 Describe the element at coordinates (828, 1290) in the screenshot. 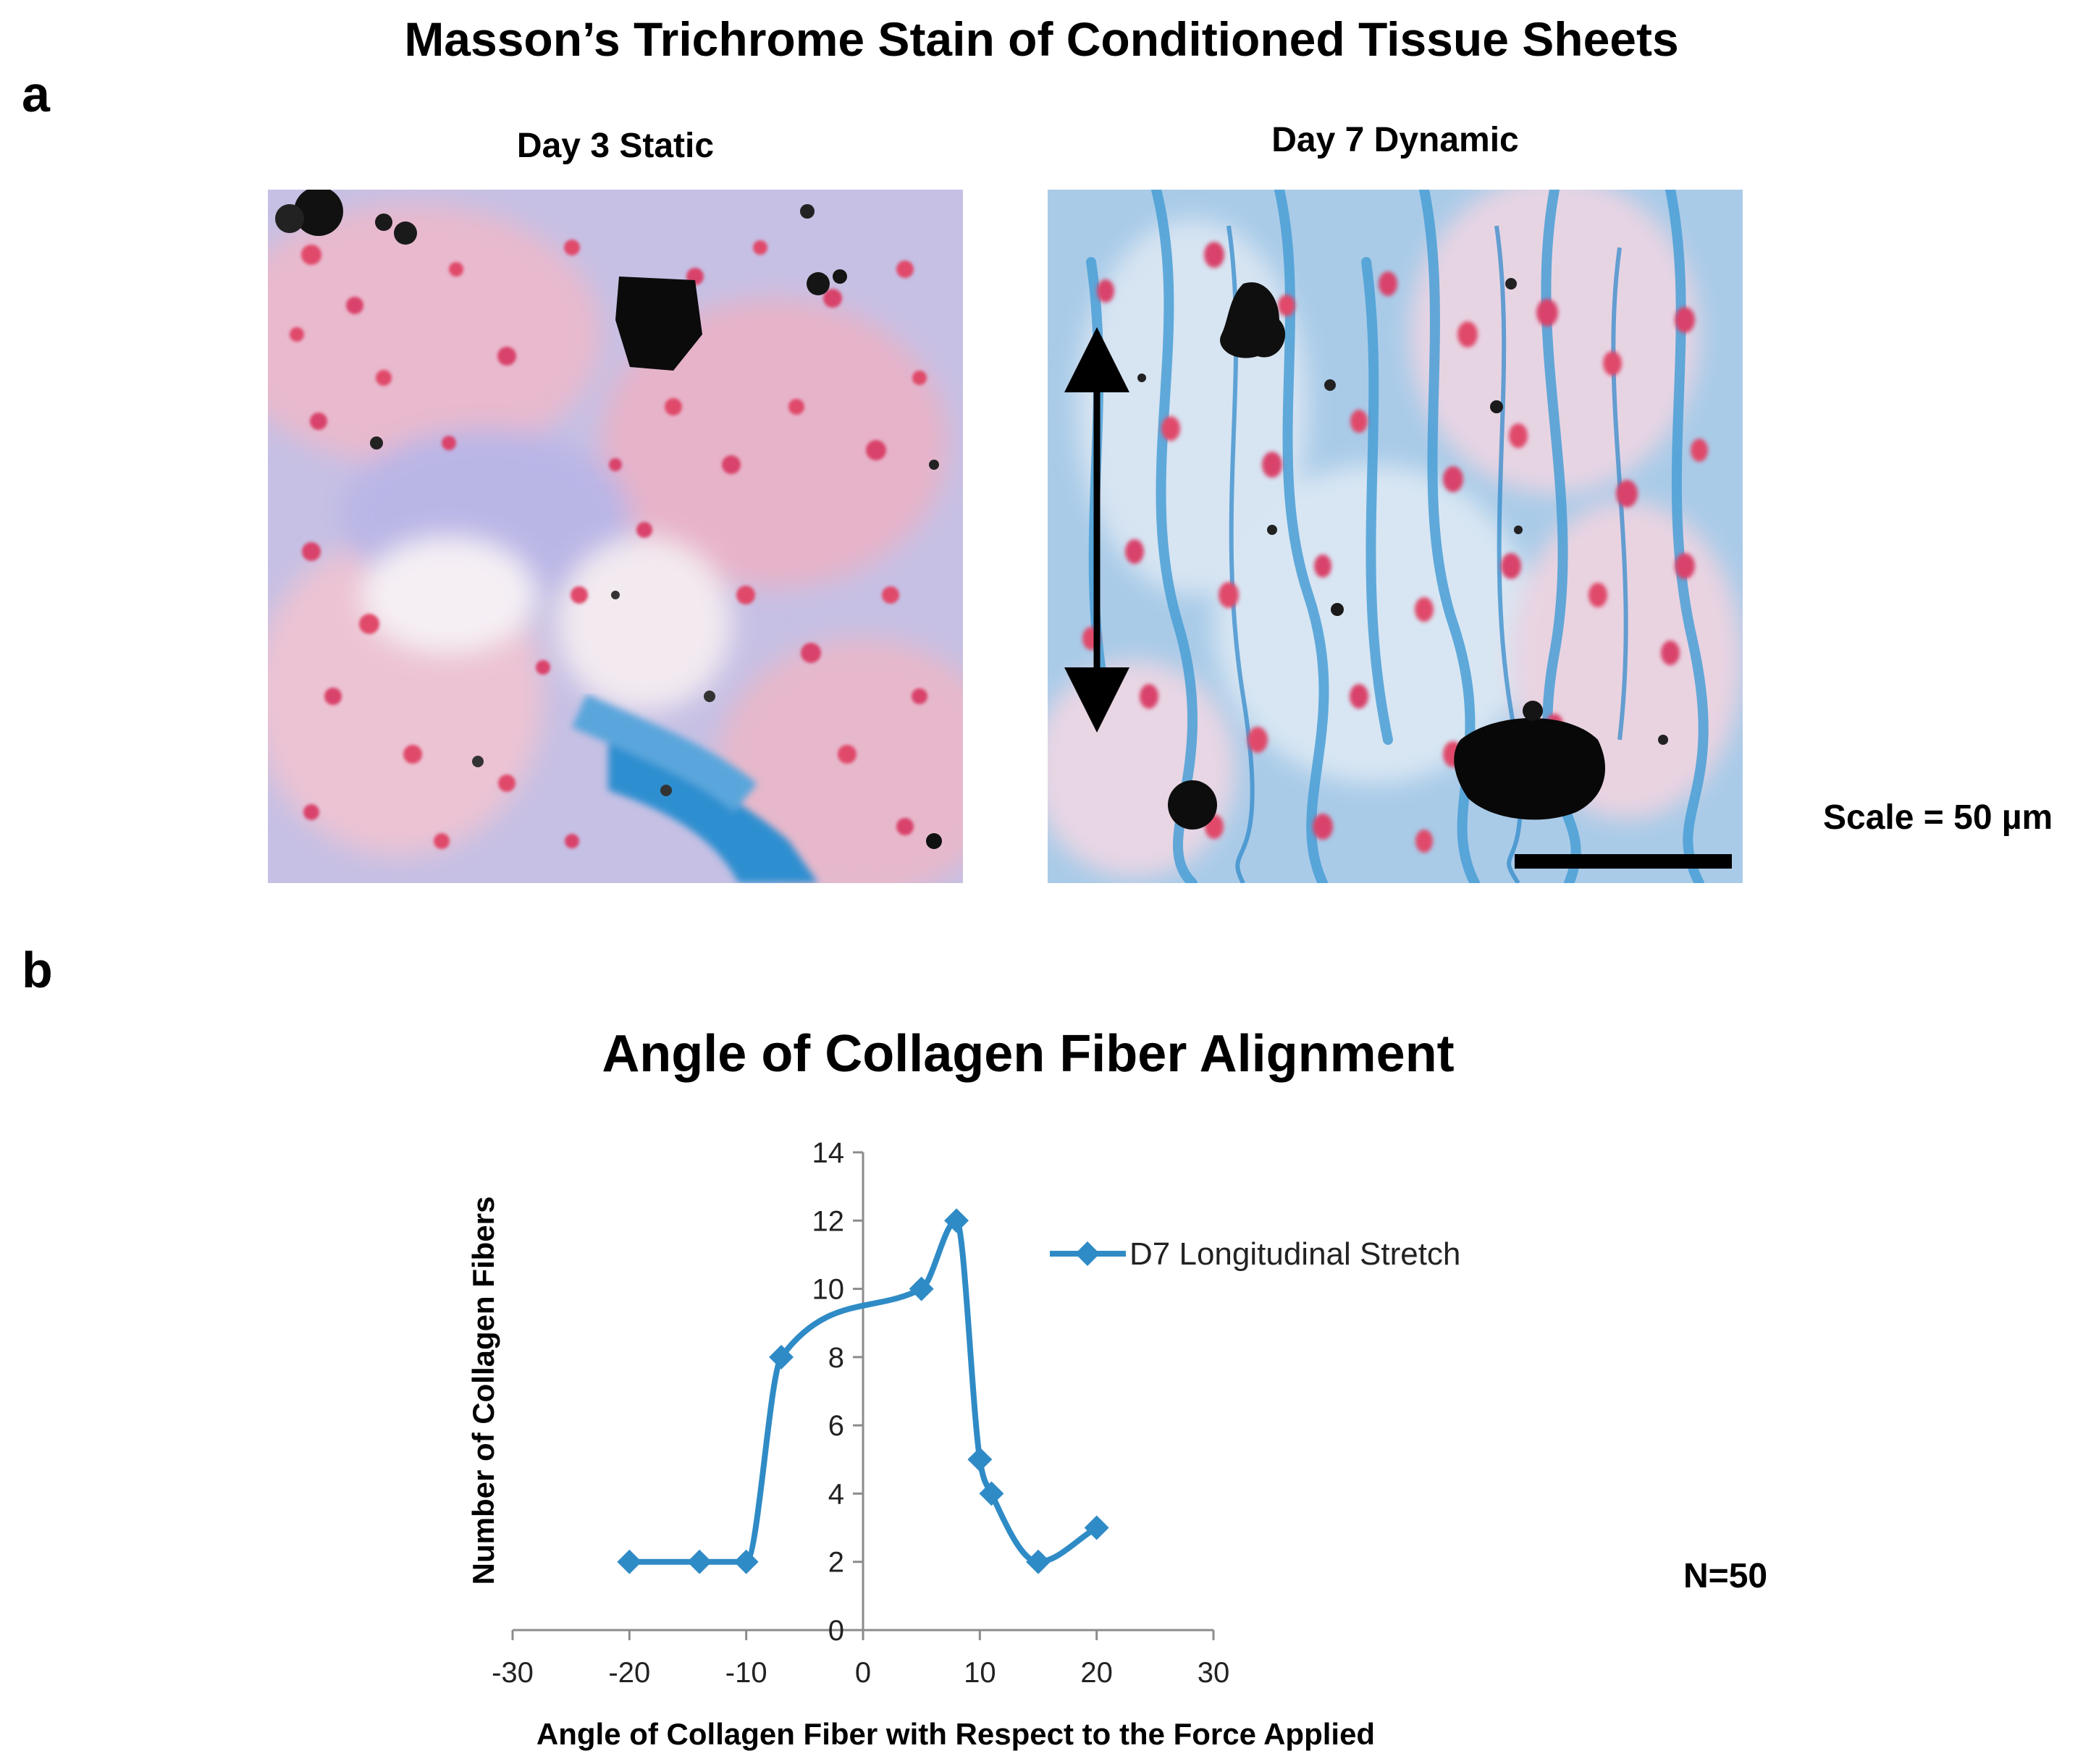

I see `y-tick-label: 10` at that location.